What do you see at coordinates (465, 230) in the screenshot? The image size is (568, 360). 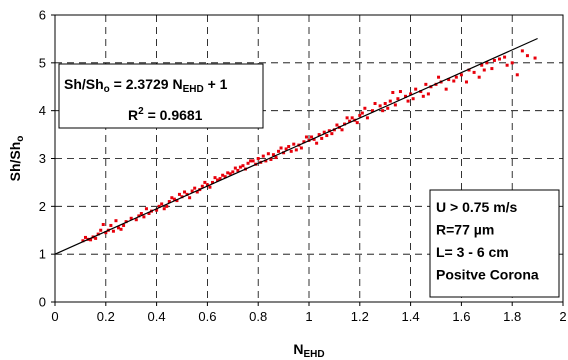 I see `condition-radius: R=77 µm` at bounding box center [465, 230].